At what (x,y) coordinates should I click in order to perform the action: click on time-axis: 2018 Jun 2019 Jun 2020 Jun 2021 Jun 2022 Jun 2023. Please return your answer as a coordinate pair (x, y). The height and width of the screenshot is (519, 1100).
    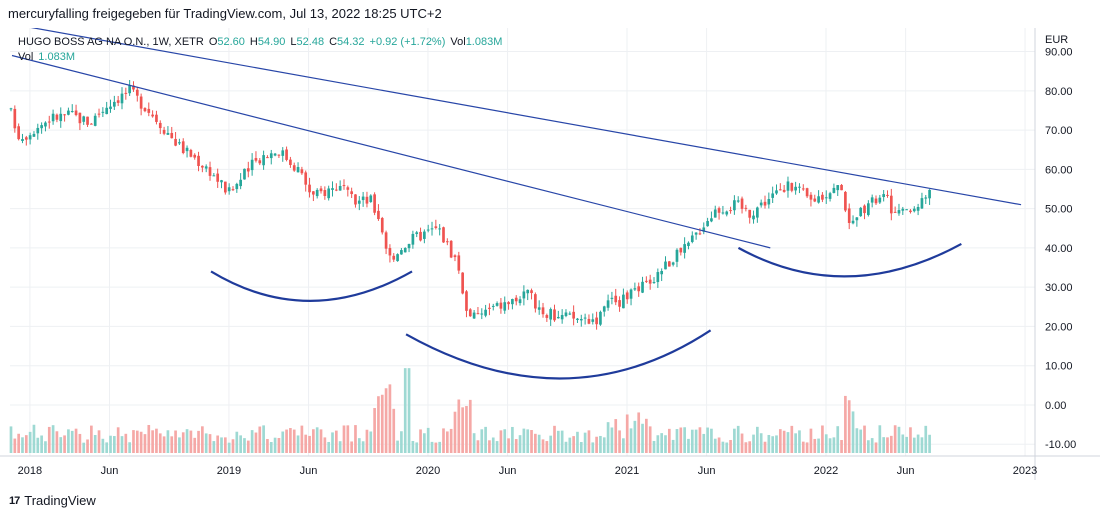
    Looking at the image, I should click on (528, 471).